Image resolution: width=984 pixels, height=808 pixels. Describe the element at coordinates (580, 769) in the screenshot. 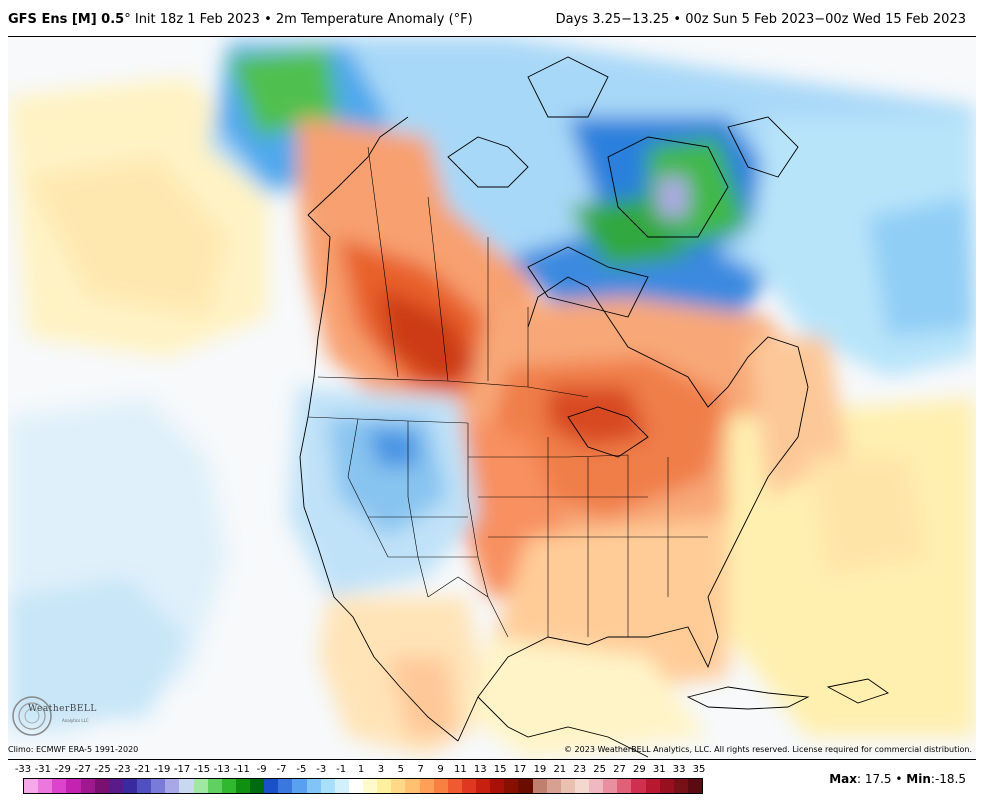

I see `colorbar-tick-label: 23` at that location.